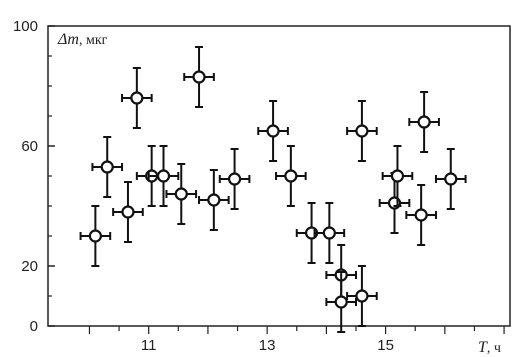 This screenshot has height=357, width=516. What do you see at coordinates (29, 146) in the screenshot?
I see `y-tick-label: 60` at bounding box center [29, 146].